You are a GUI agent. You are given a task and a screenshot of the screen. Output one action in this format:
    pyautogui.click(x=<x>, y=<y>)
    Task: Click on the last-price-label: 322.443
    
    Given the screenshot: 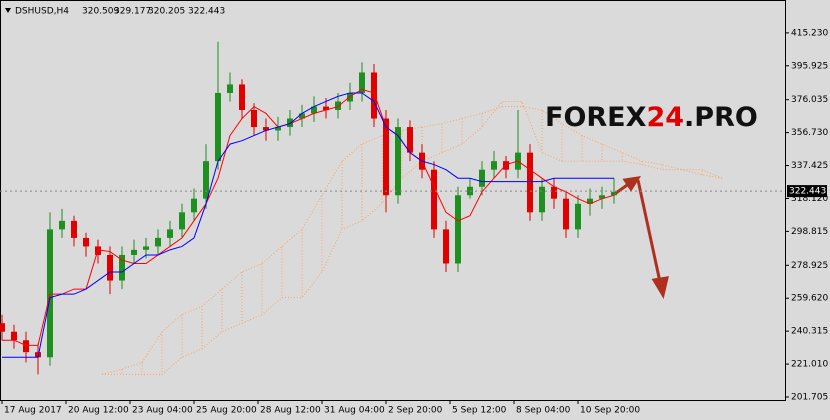 What is the action you would take?
    pyautogui.click(x=807, y=192)
    